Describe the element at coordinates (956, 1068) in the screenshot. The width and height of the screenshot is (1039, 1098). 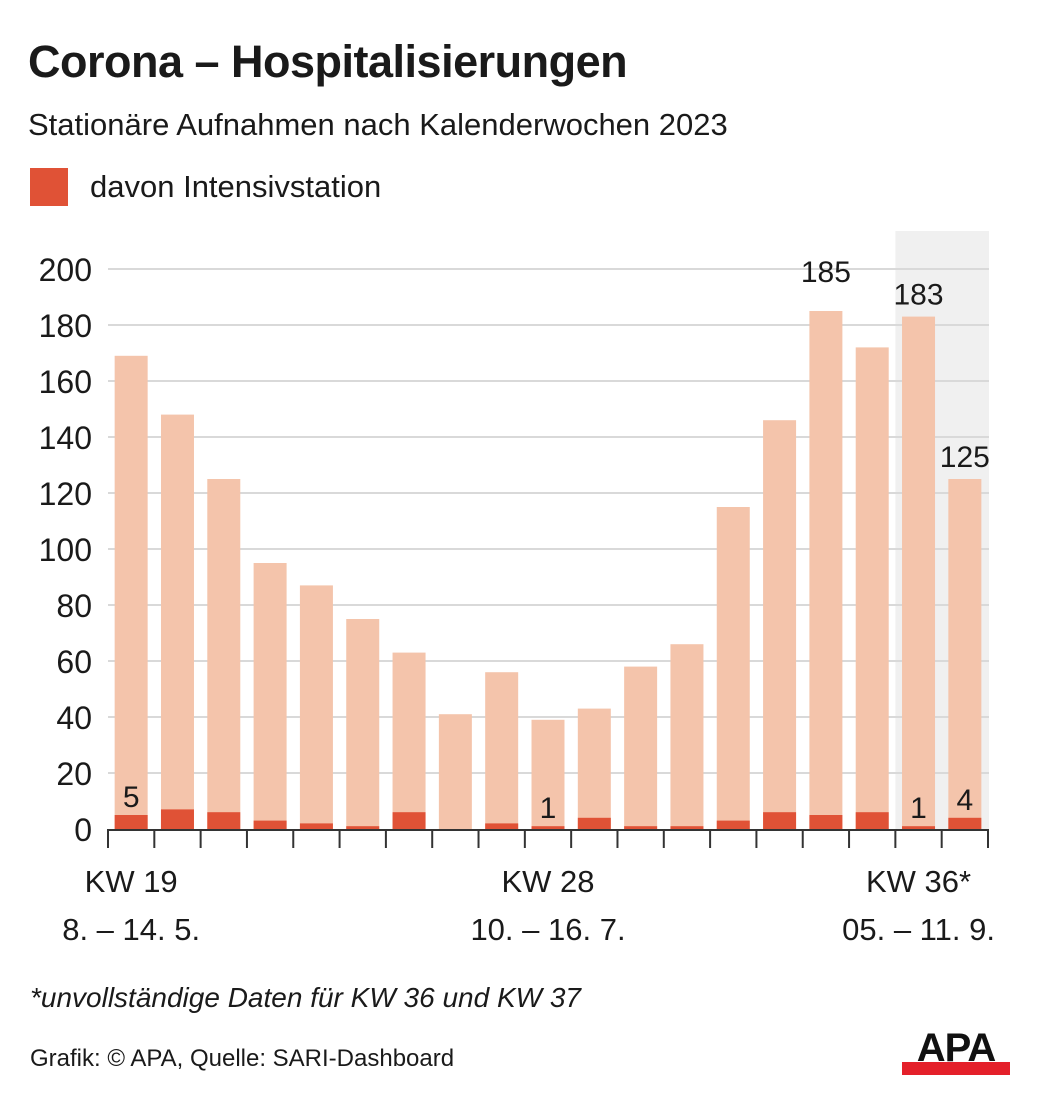
I see `apa-logo-red-bar` at that location.